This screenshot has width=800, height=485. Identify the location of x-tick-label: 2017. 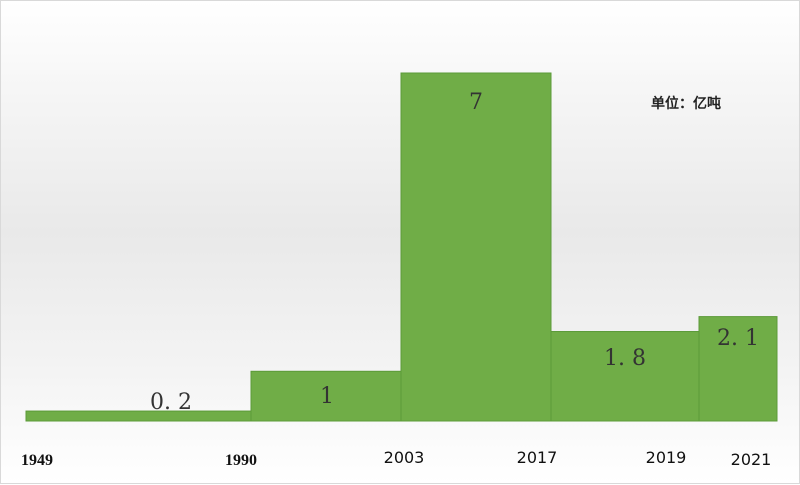
(537, 457).